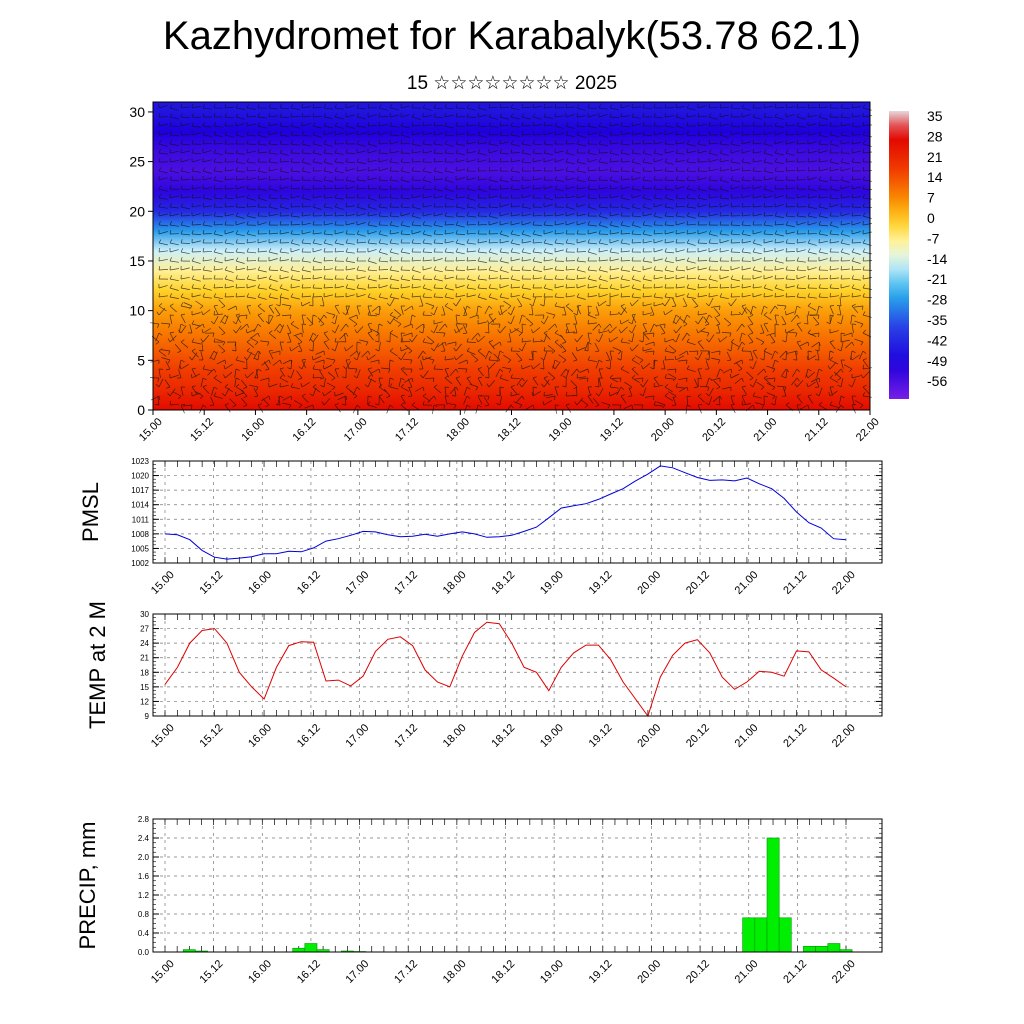  I want to click on section-x-tick-label: 19.12, so click(612, 430).